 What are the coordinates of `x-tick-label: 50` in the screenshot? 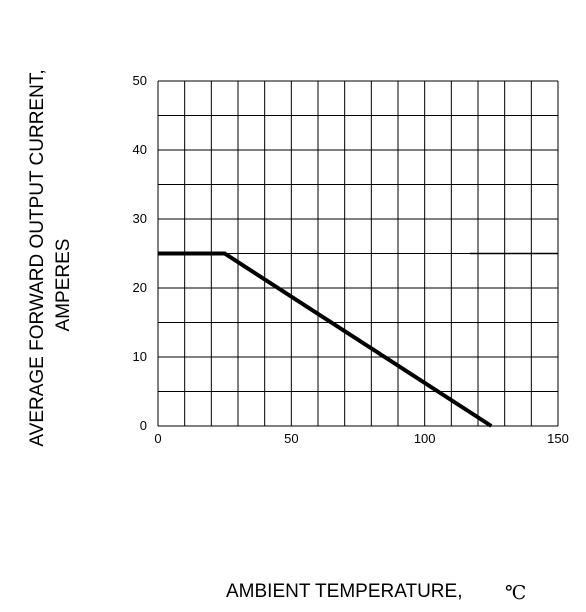 It's located at (291, 438).